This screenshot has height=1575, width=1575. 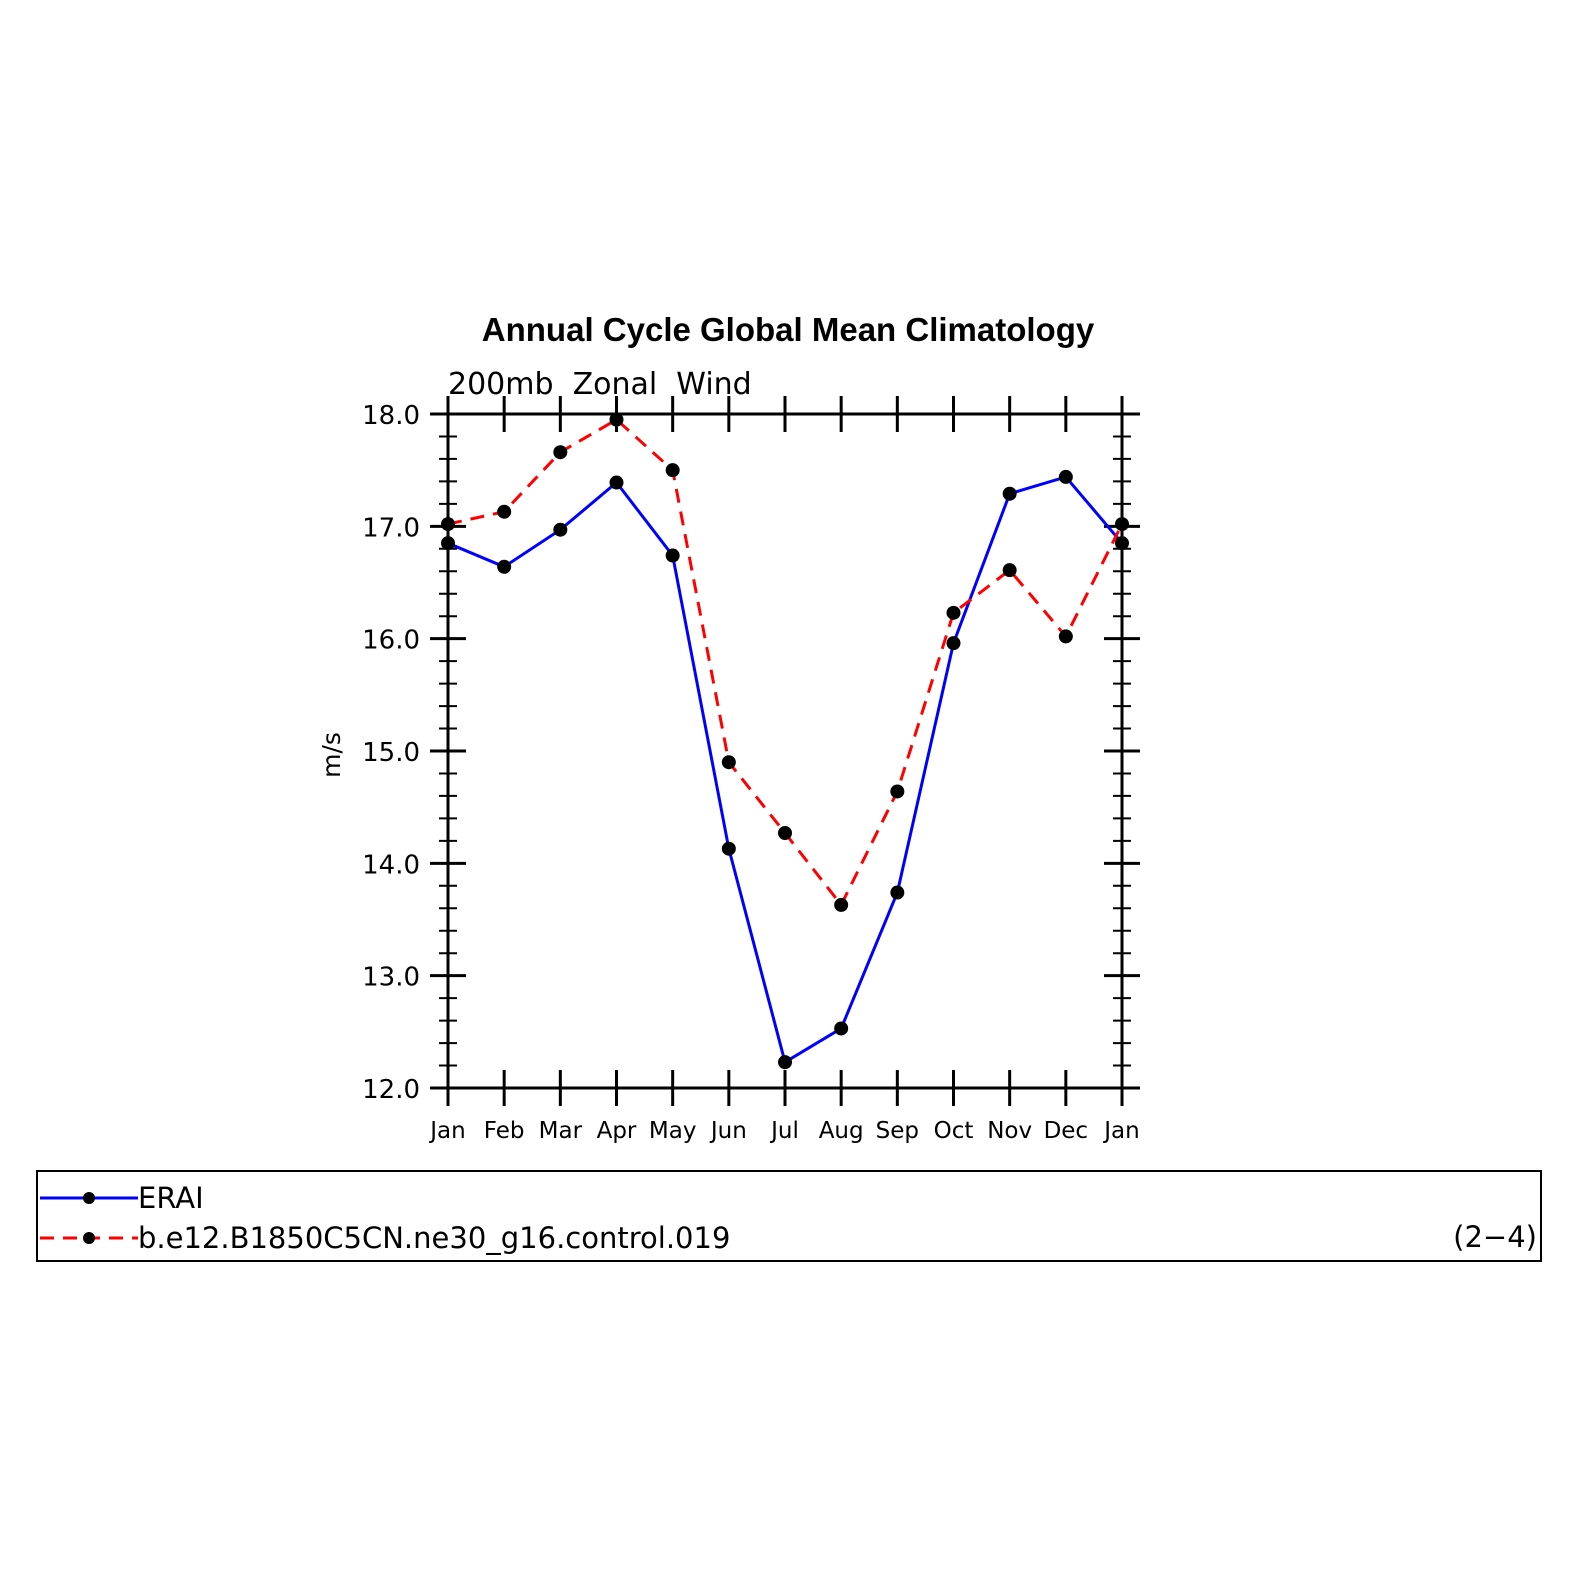 I want to click on x-tick-label: Sep, so click(x=897, y=1131).